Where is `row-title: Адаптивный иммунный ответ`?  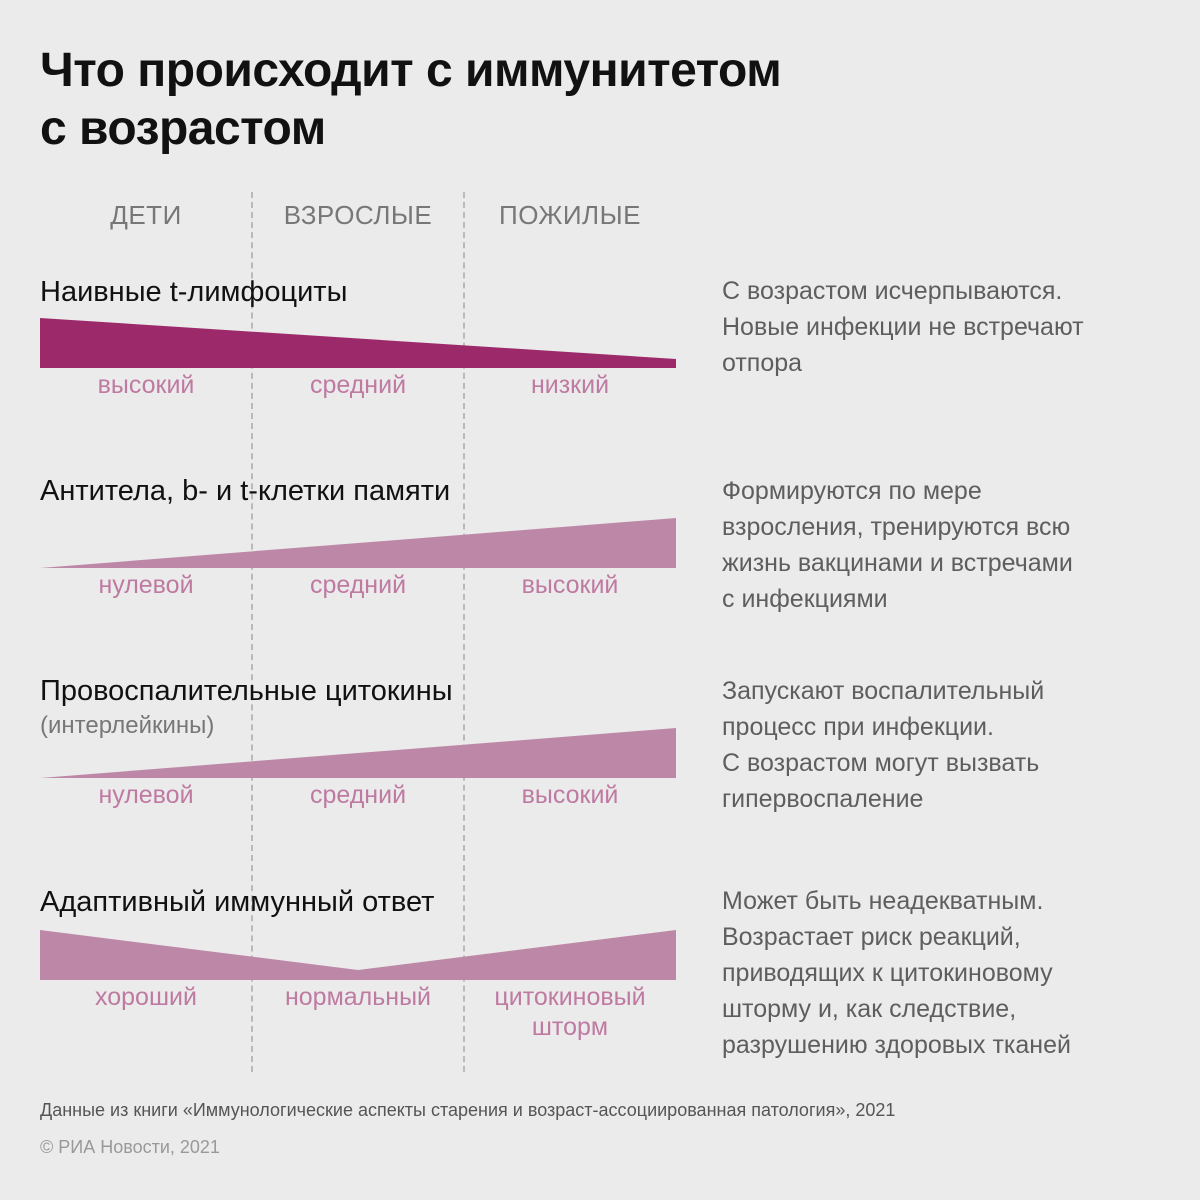
row-title: Адаптивный иммунный ответ is located at coordinates (237, 902).